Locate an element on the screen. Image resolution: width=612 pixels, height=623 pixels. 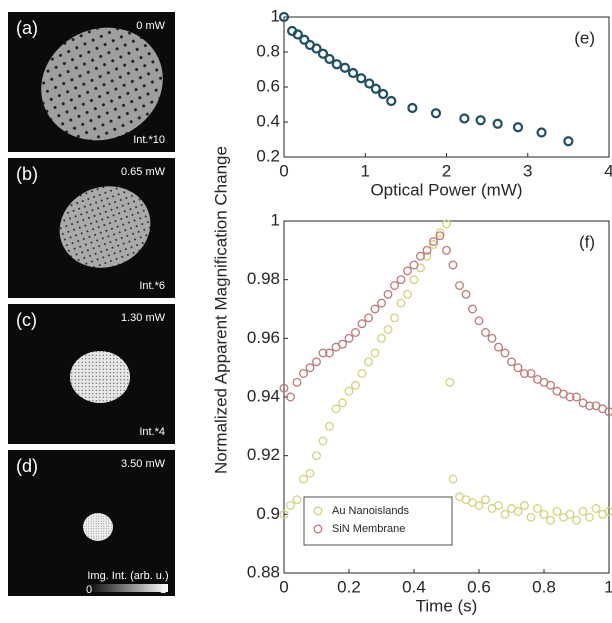
panel-label: (b) is located at coordinates (27, 174).